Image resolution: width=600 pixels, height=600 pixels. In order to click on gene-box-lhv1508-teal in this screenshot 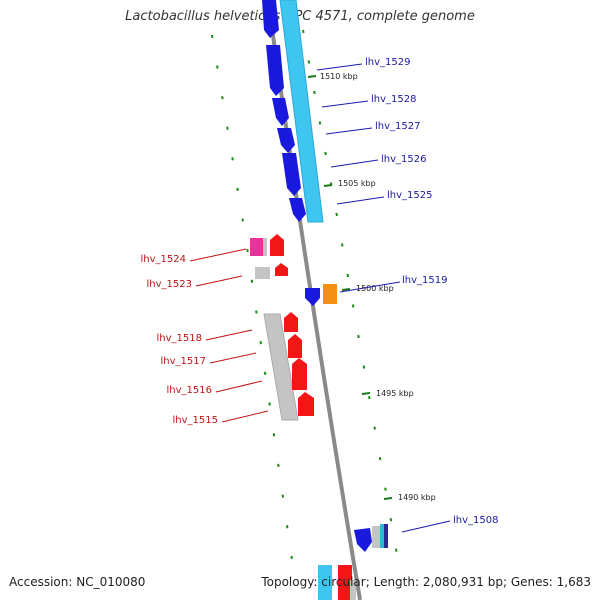, I will do `click(382, 536)`.